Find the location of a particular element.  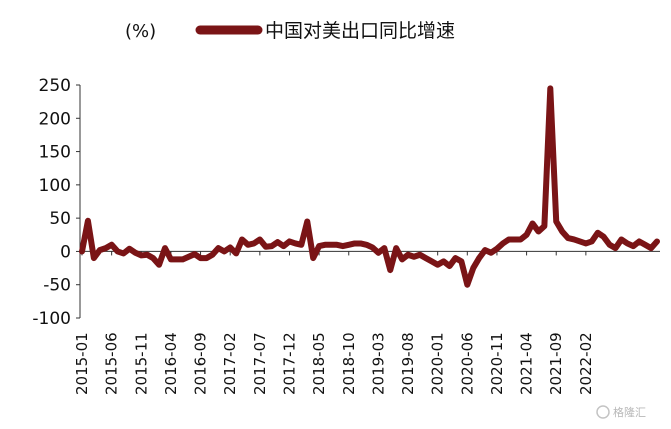

y-tick-label: 150 is located at coordinates (55, 153).